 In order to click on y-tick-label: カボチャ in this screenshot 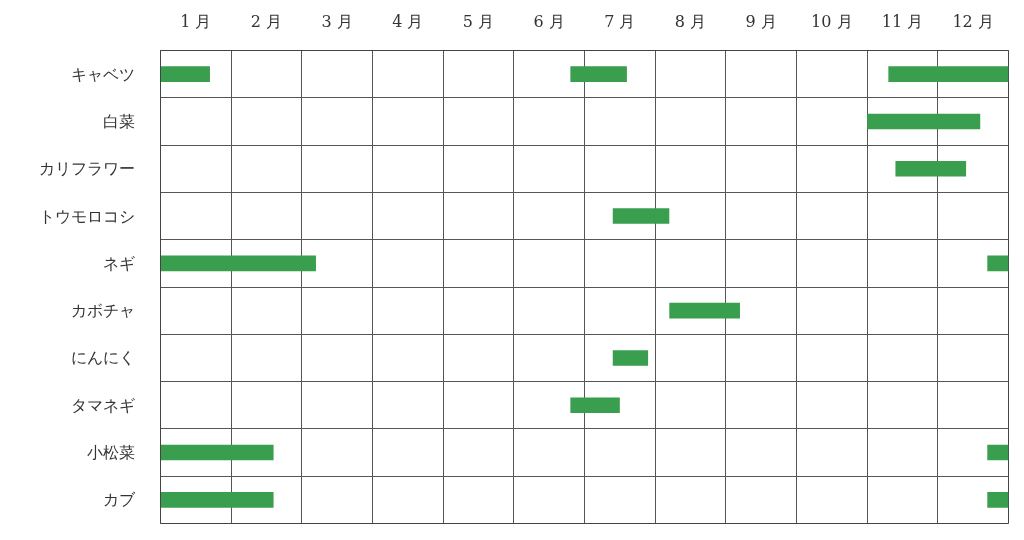, I will do `click(102, 311)`.